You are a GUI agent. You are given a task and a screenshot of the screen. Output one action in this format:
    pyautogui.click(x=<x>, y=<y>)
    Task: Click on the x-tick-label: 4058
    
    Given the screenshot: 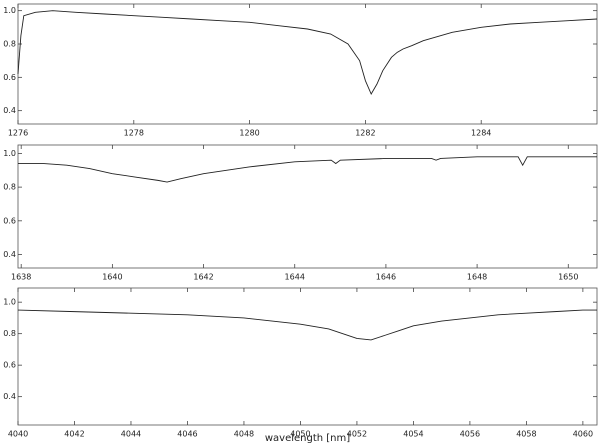 What is the action you would take?
    pyautogui.click(x=526, y=434)
    